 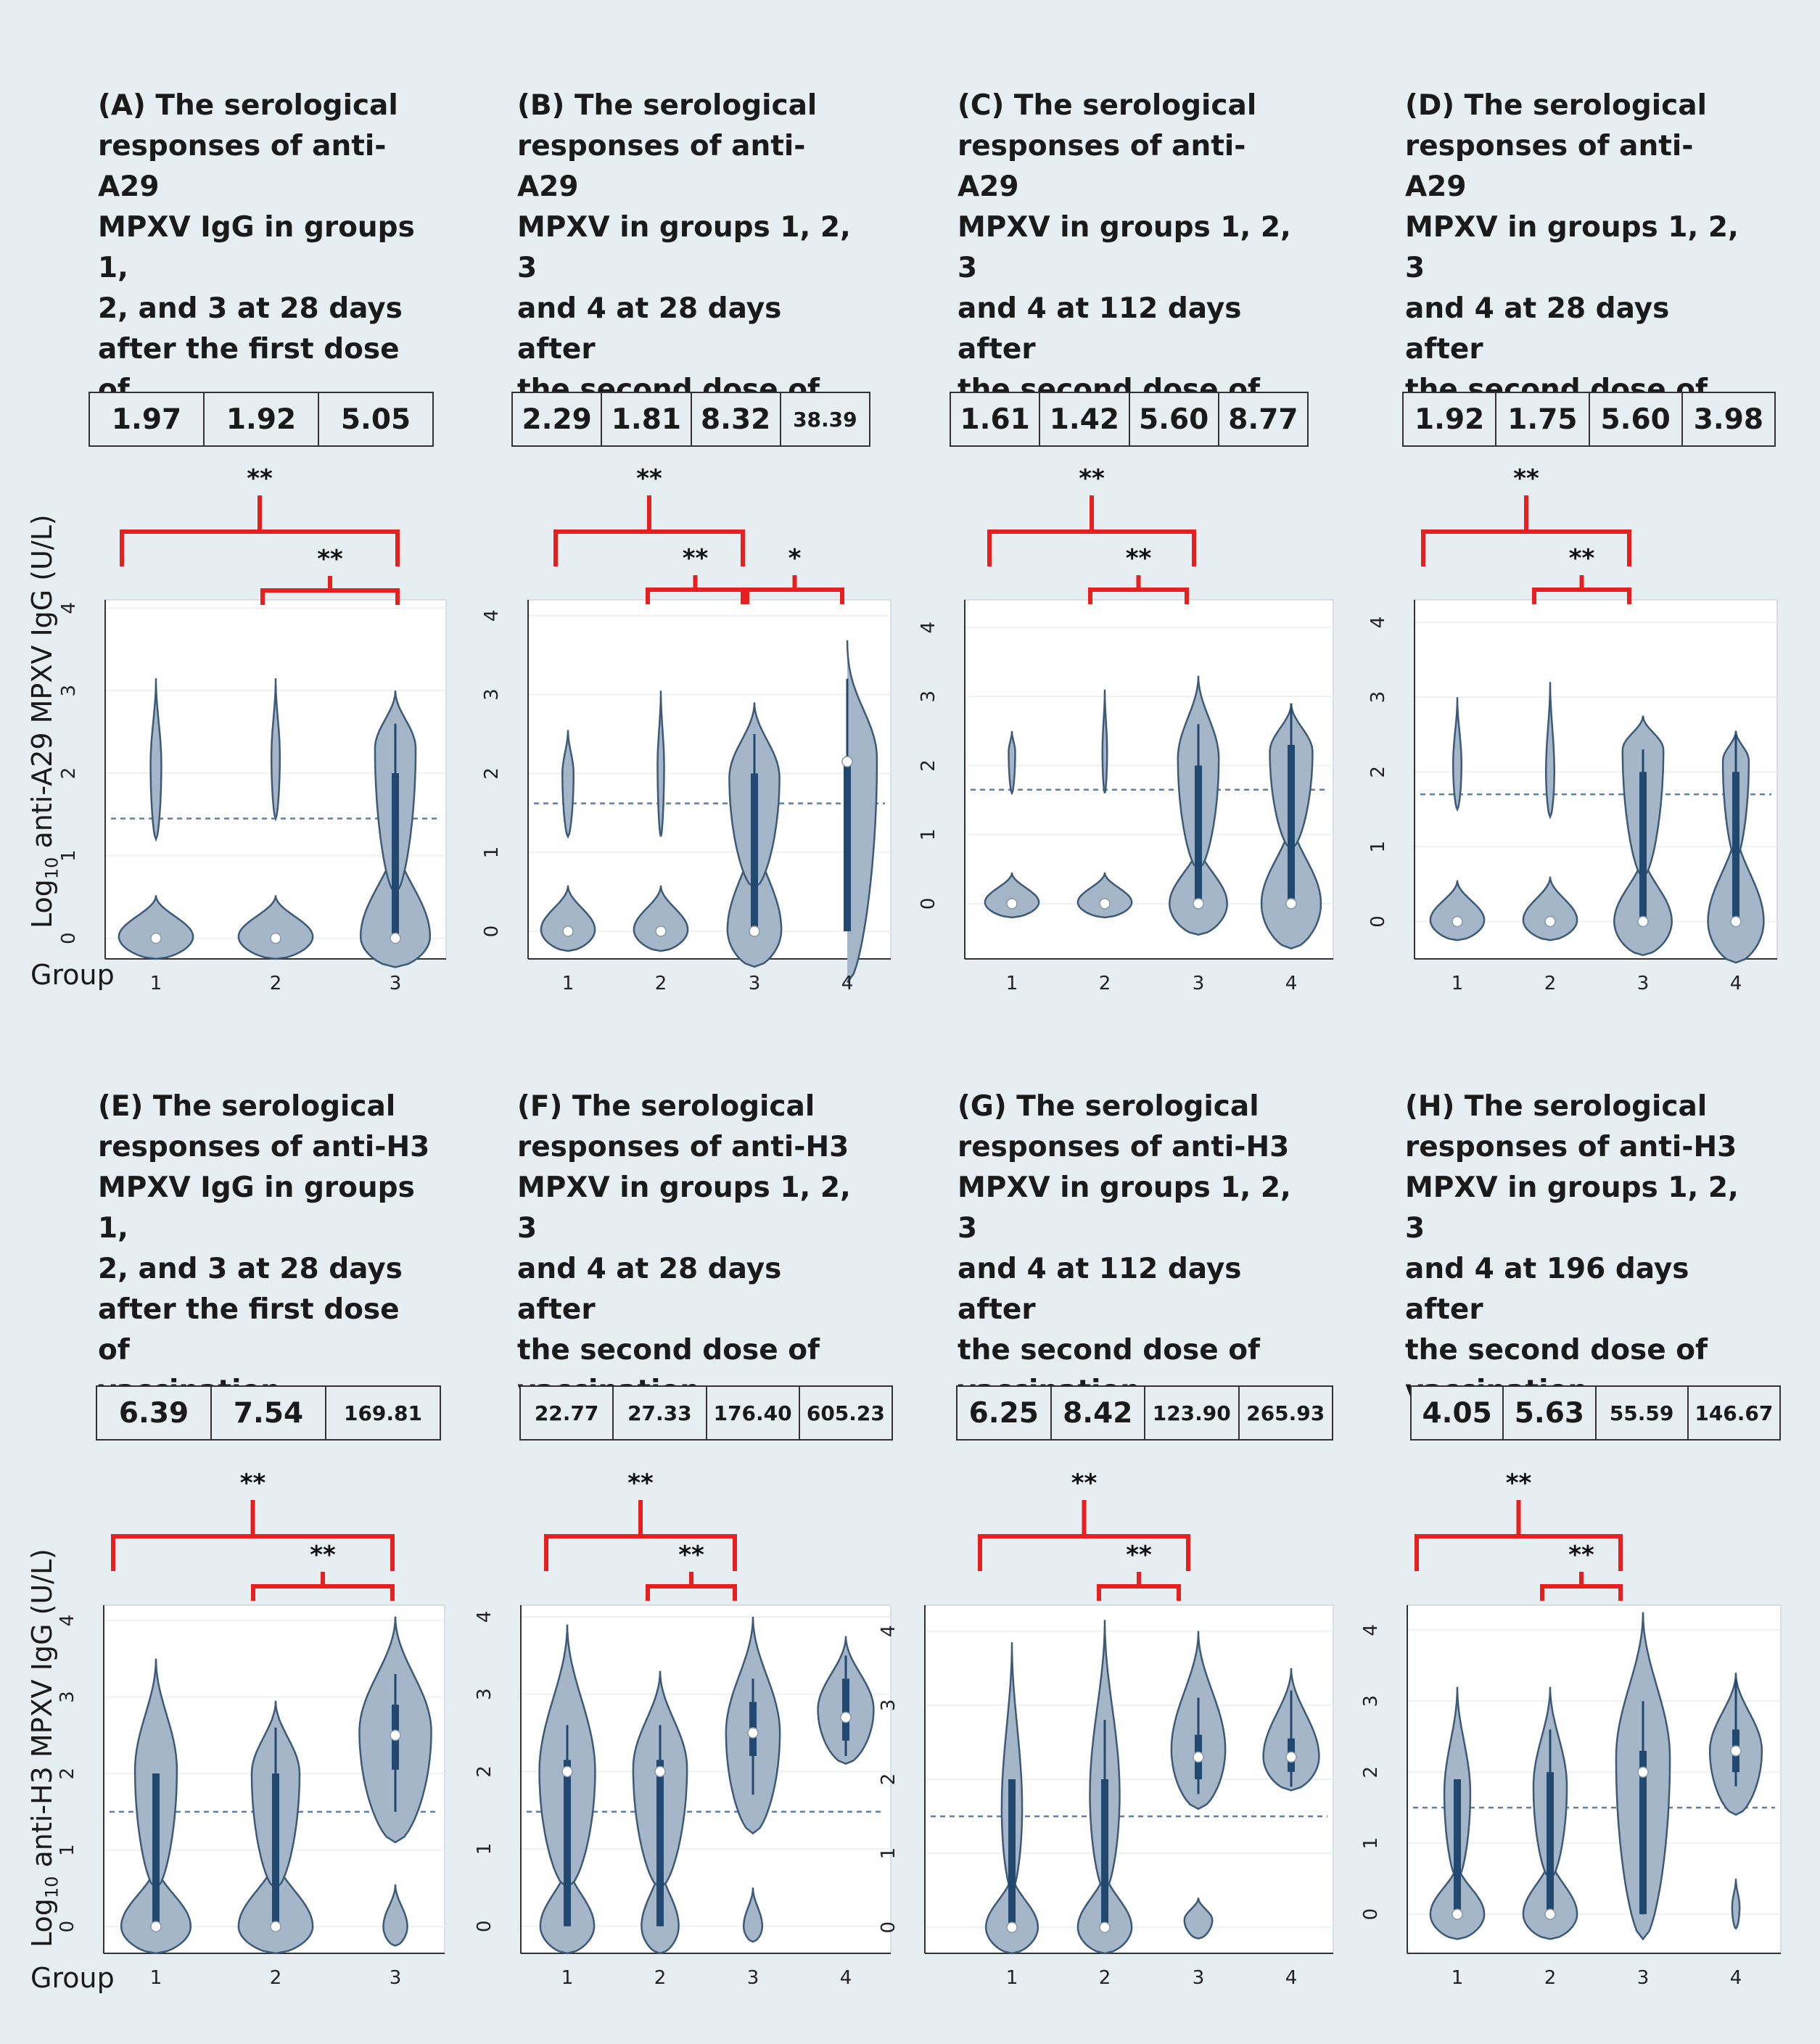 I want to click on gmt-box-g: 6.25 8.42 123.90 265.93, so click(x=1144, y=1413).